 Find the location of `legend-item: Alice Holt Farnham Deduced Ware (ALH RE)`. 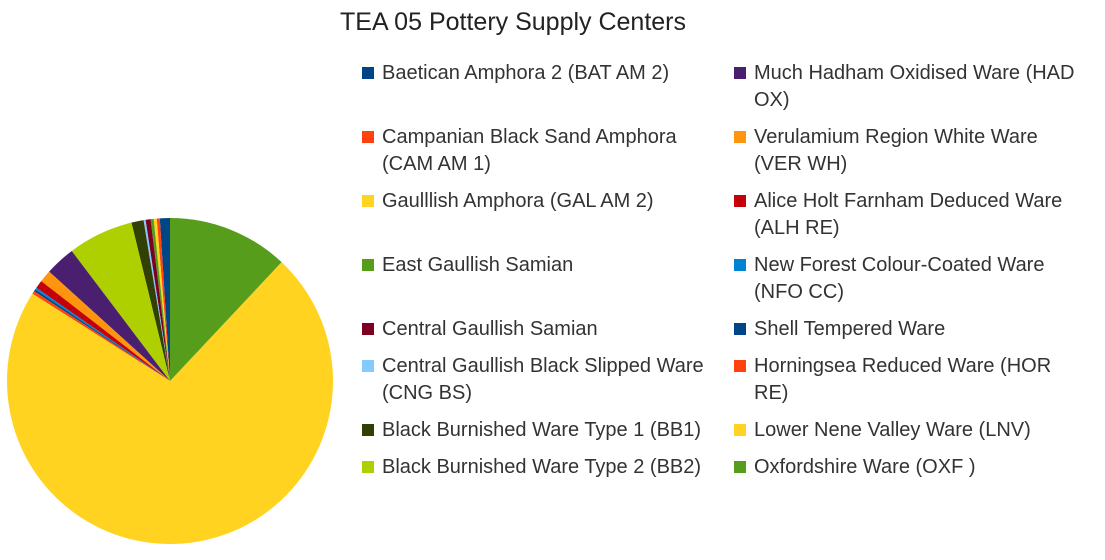

legend-item: Alice Holt Farnham Deduced Ware (ALH RE) is located at coordinates (914, 215).